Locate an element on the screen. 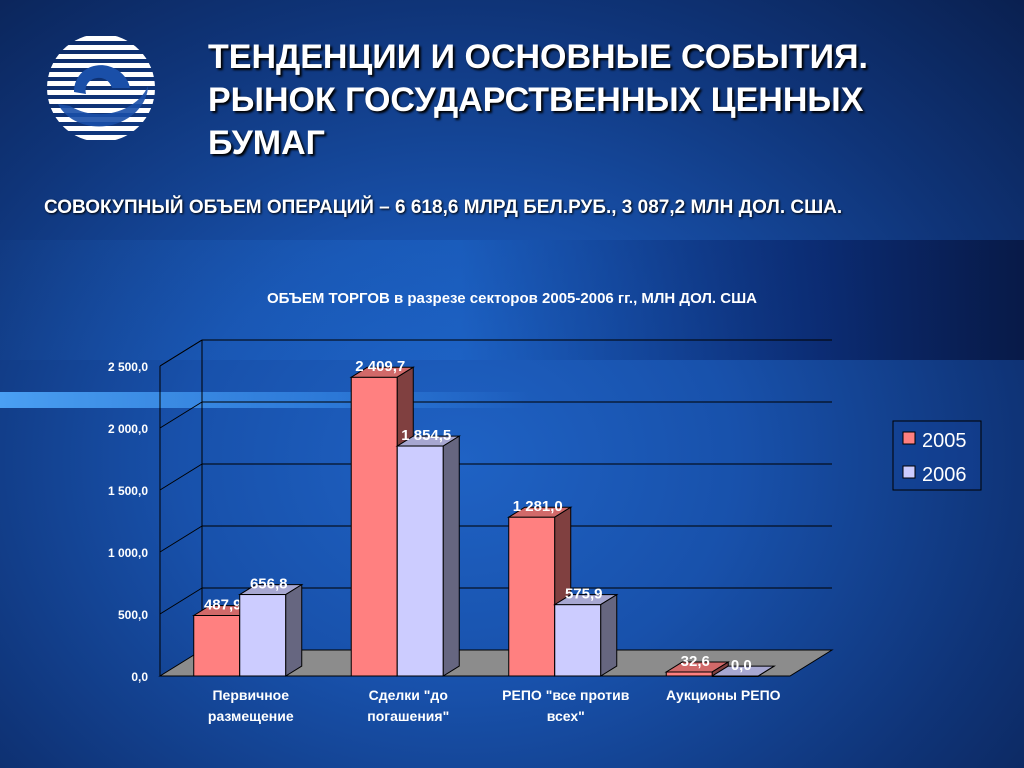 The width and height of the screenshot is (1024, 768). y-axis-top is located at coordinates (181, 353).